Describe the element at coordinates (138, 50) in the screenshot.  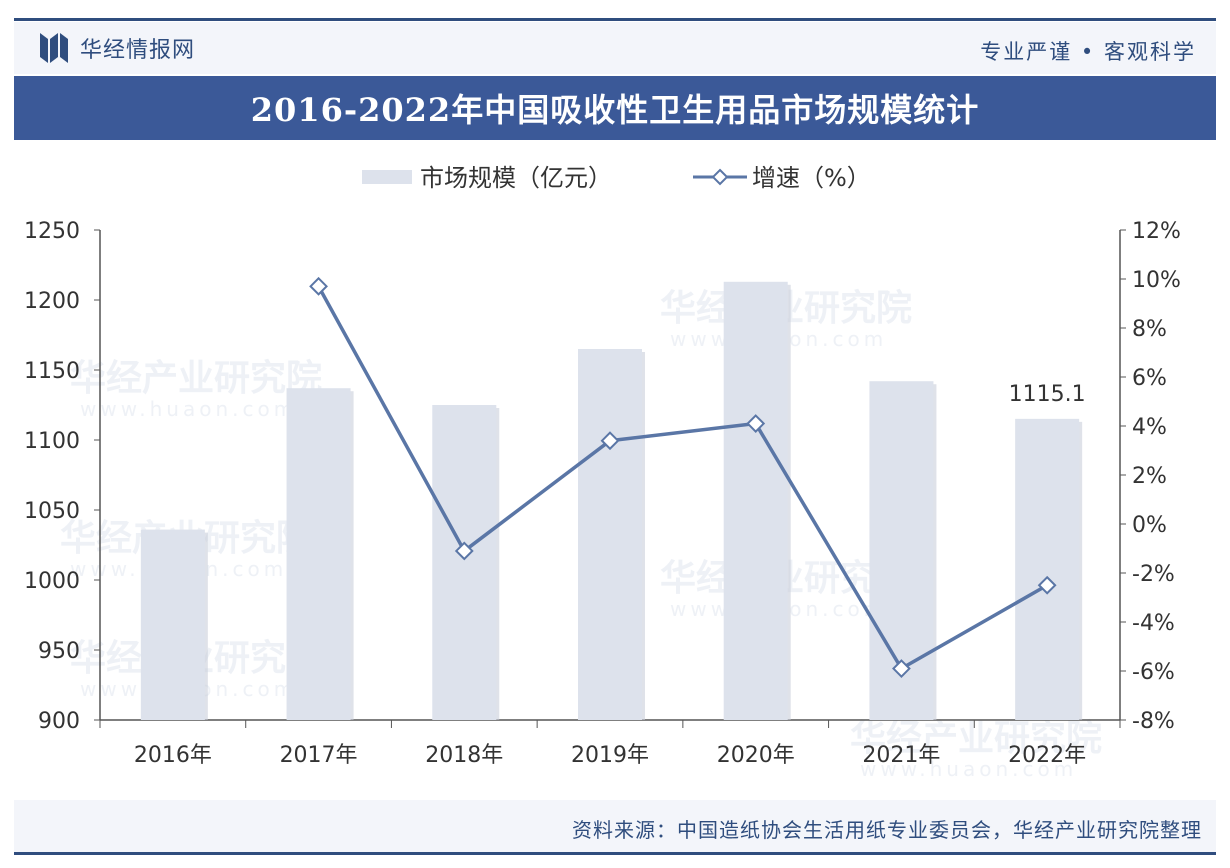
I see `brand-name: 华经情报网` at that location.